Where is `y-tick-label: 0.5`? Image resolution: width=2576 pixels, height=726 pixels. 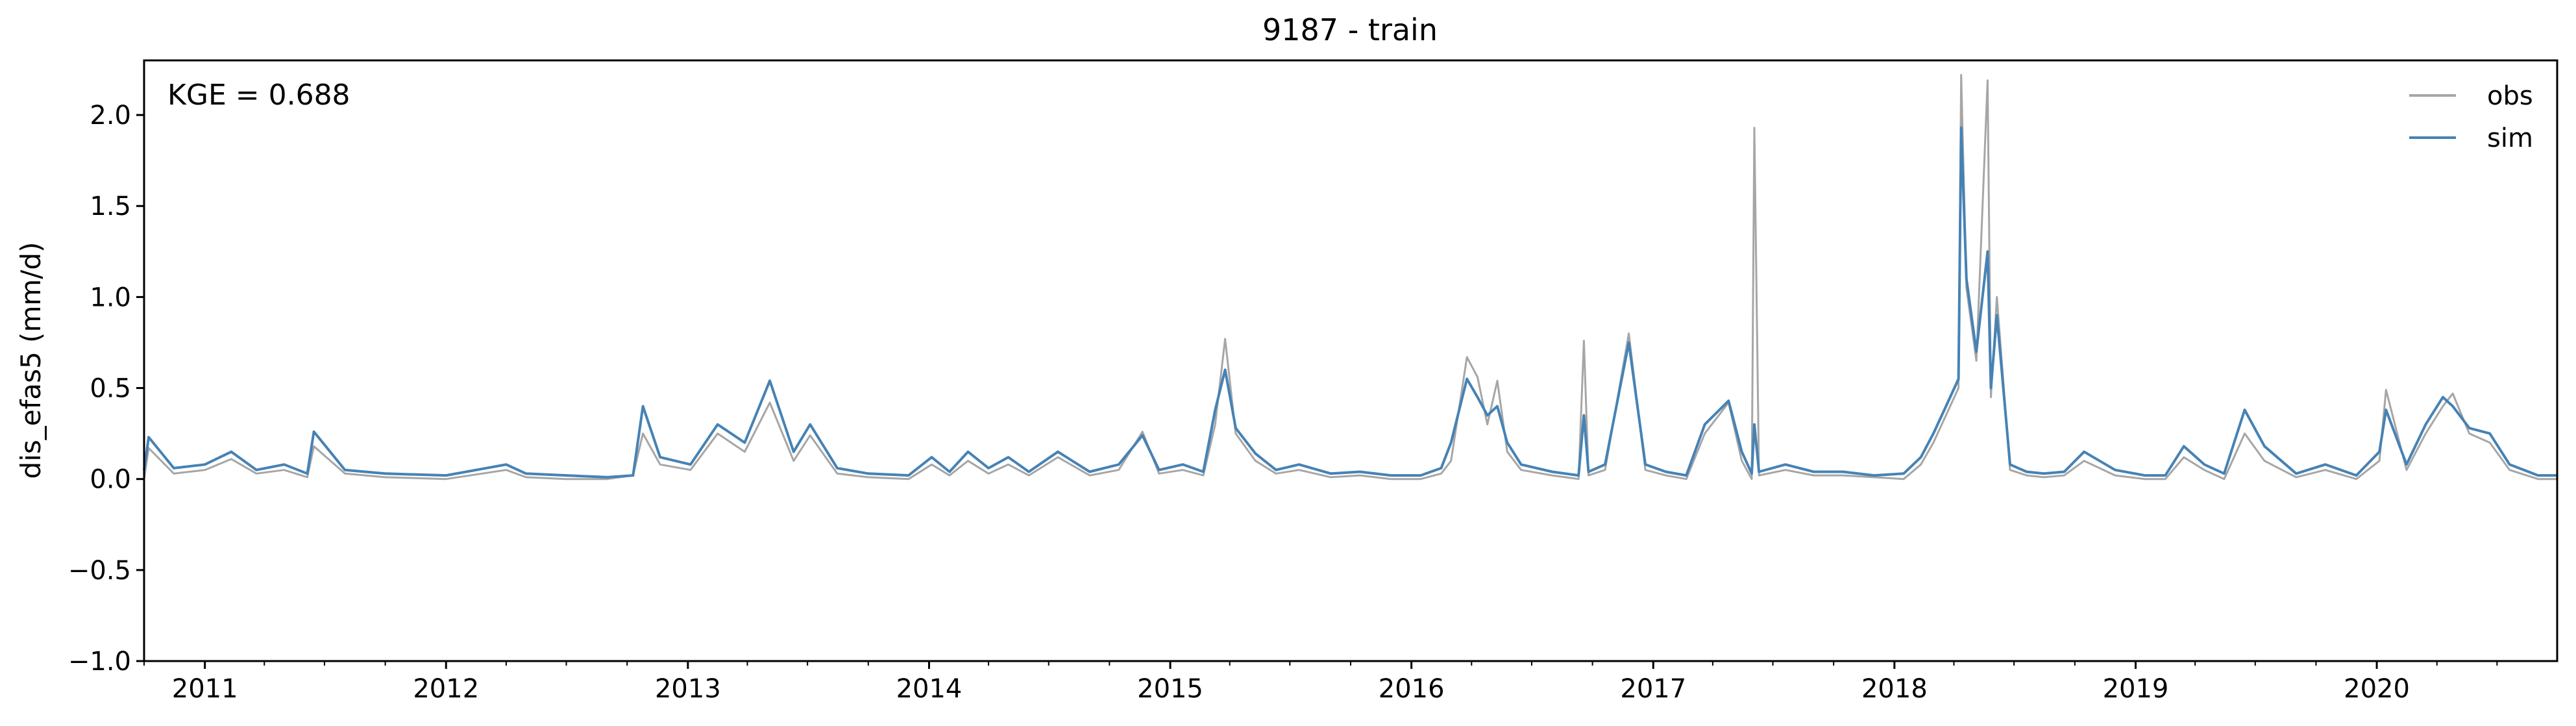 y-tick-label: 0.5 is located at coordinates (110, 389).